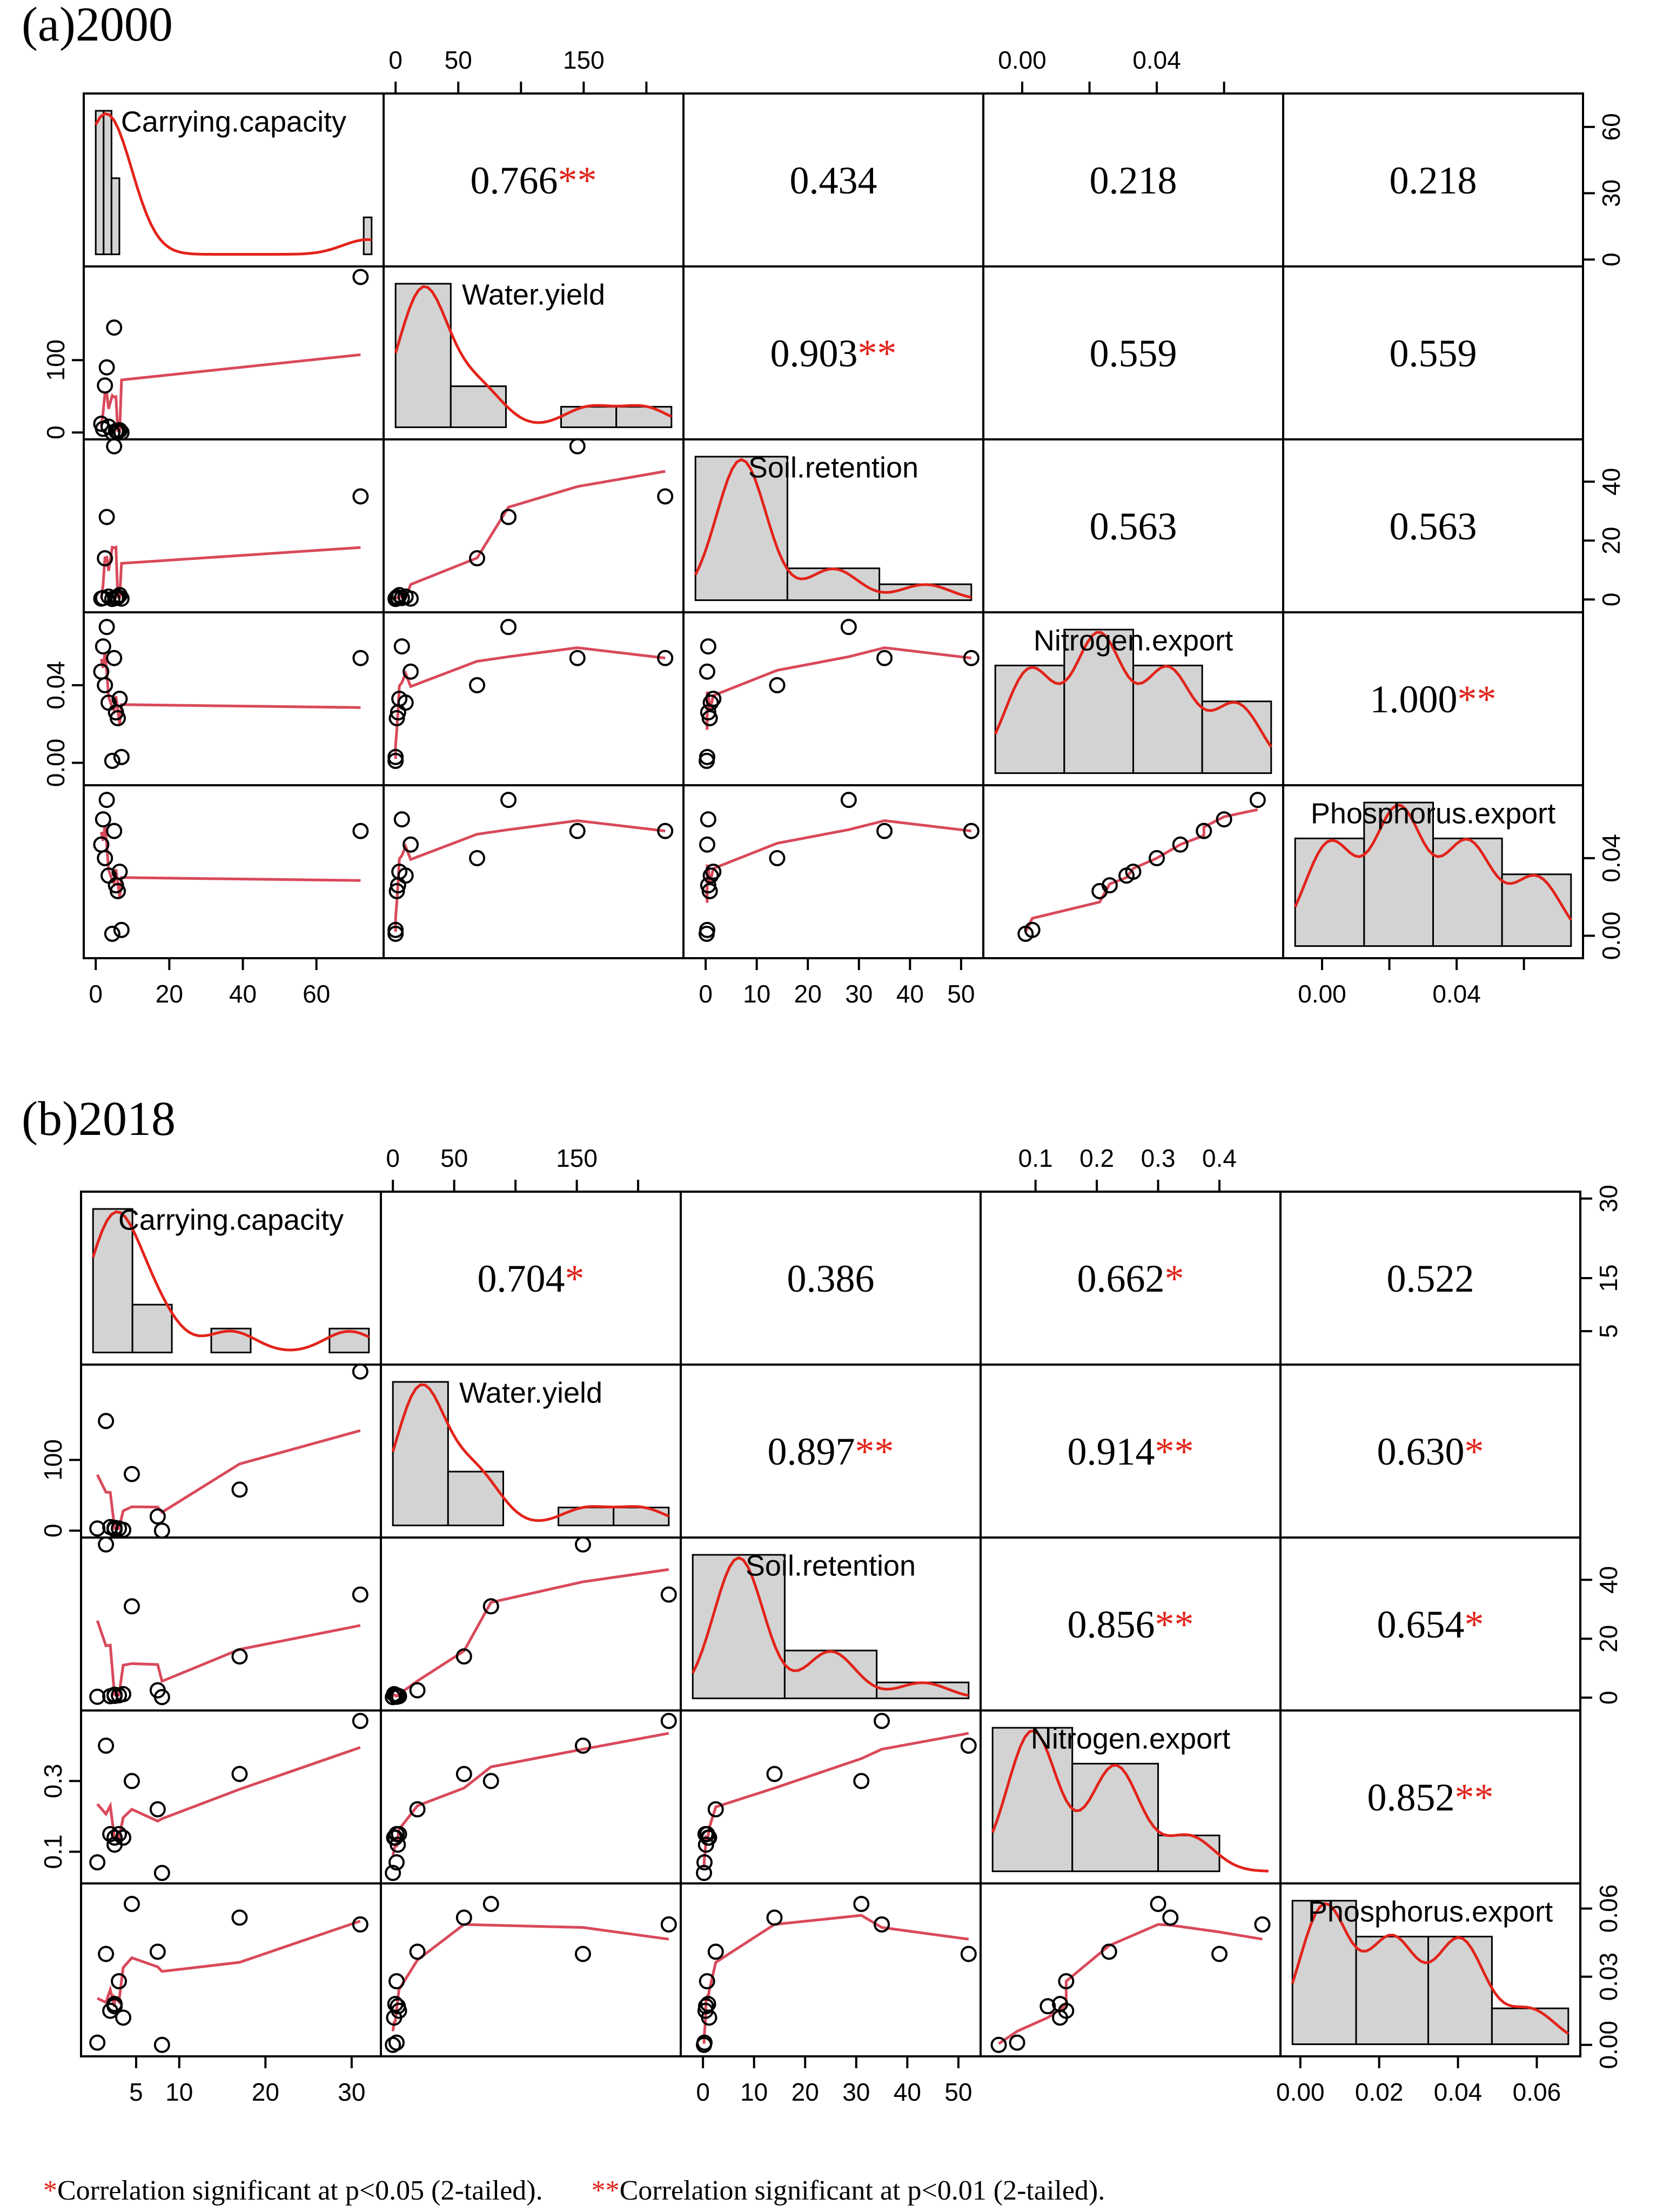 This screenshot has height=2212, width=1670. I want to click on correlation-coefficient: 0.852, so click(1411, 1797).